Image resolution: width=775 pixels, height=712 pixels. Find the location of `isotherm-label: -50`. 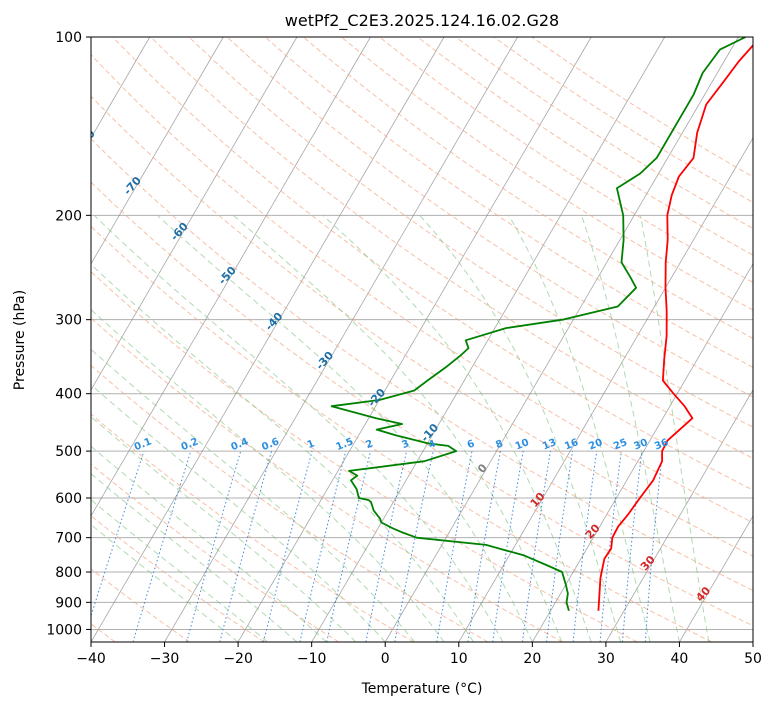

isotherm-label: -50 is located at coordinates (227, 276).